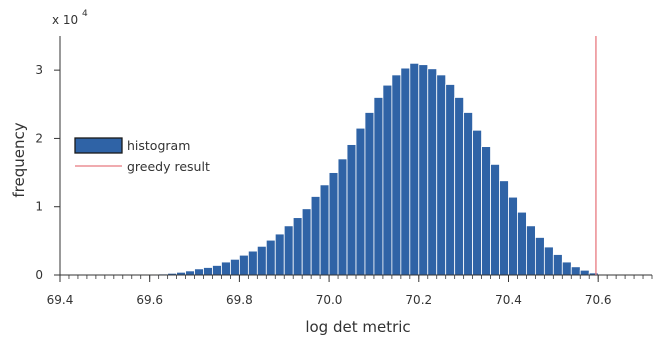  Describe the element at coordinates (65, 20) in the screenshot. I see `y-multiplier-label: x 10` at that location.